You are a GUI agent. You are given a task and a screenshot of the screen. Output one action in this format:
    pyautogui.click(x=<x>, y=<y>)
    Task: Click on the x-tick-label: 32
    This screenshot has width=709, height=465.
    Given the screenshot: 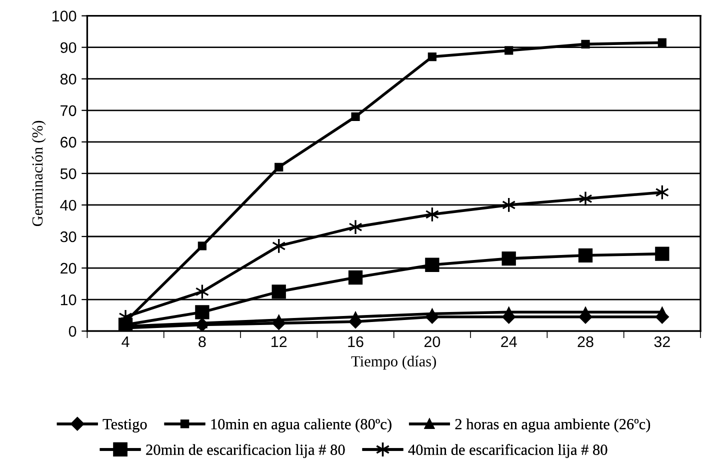 What is the action you would take?
    pyautogui.click(x=662, y=342)
    